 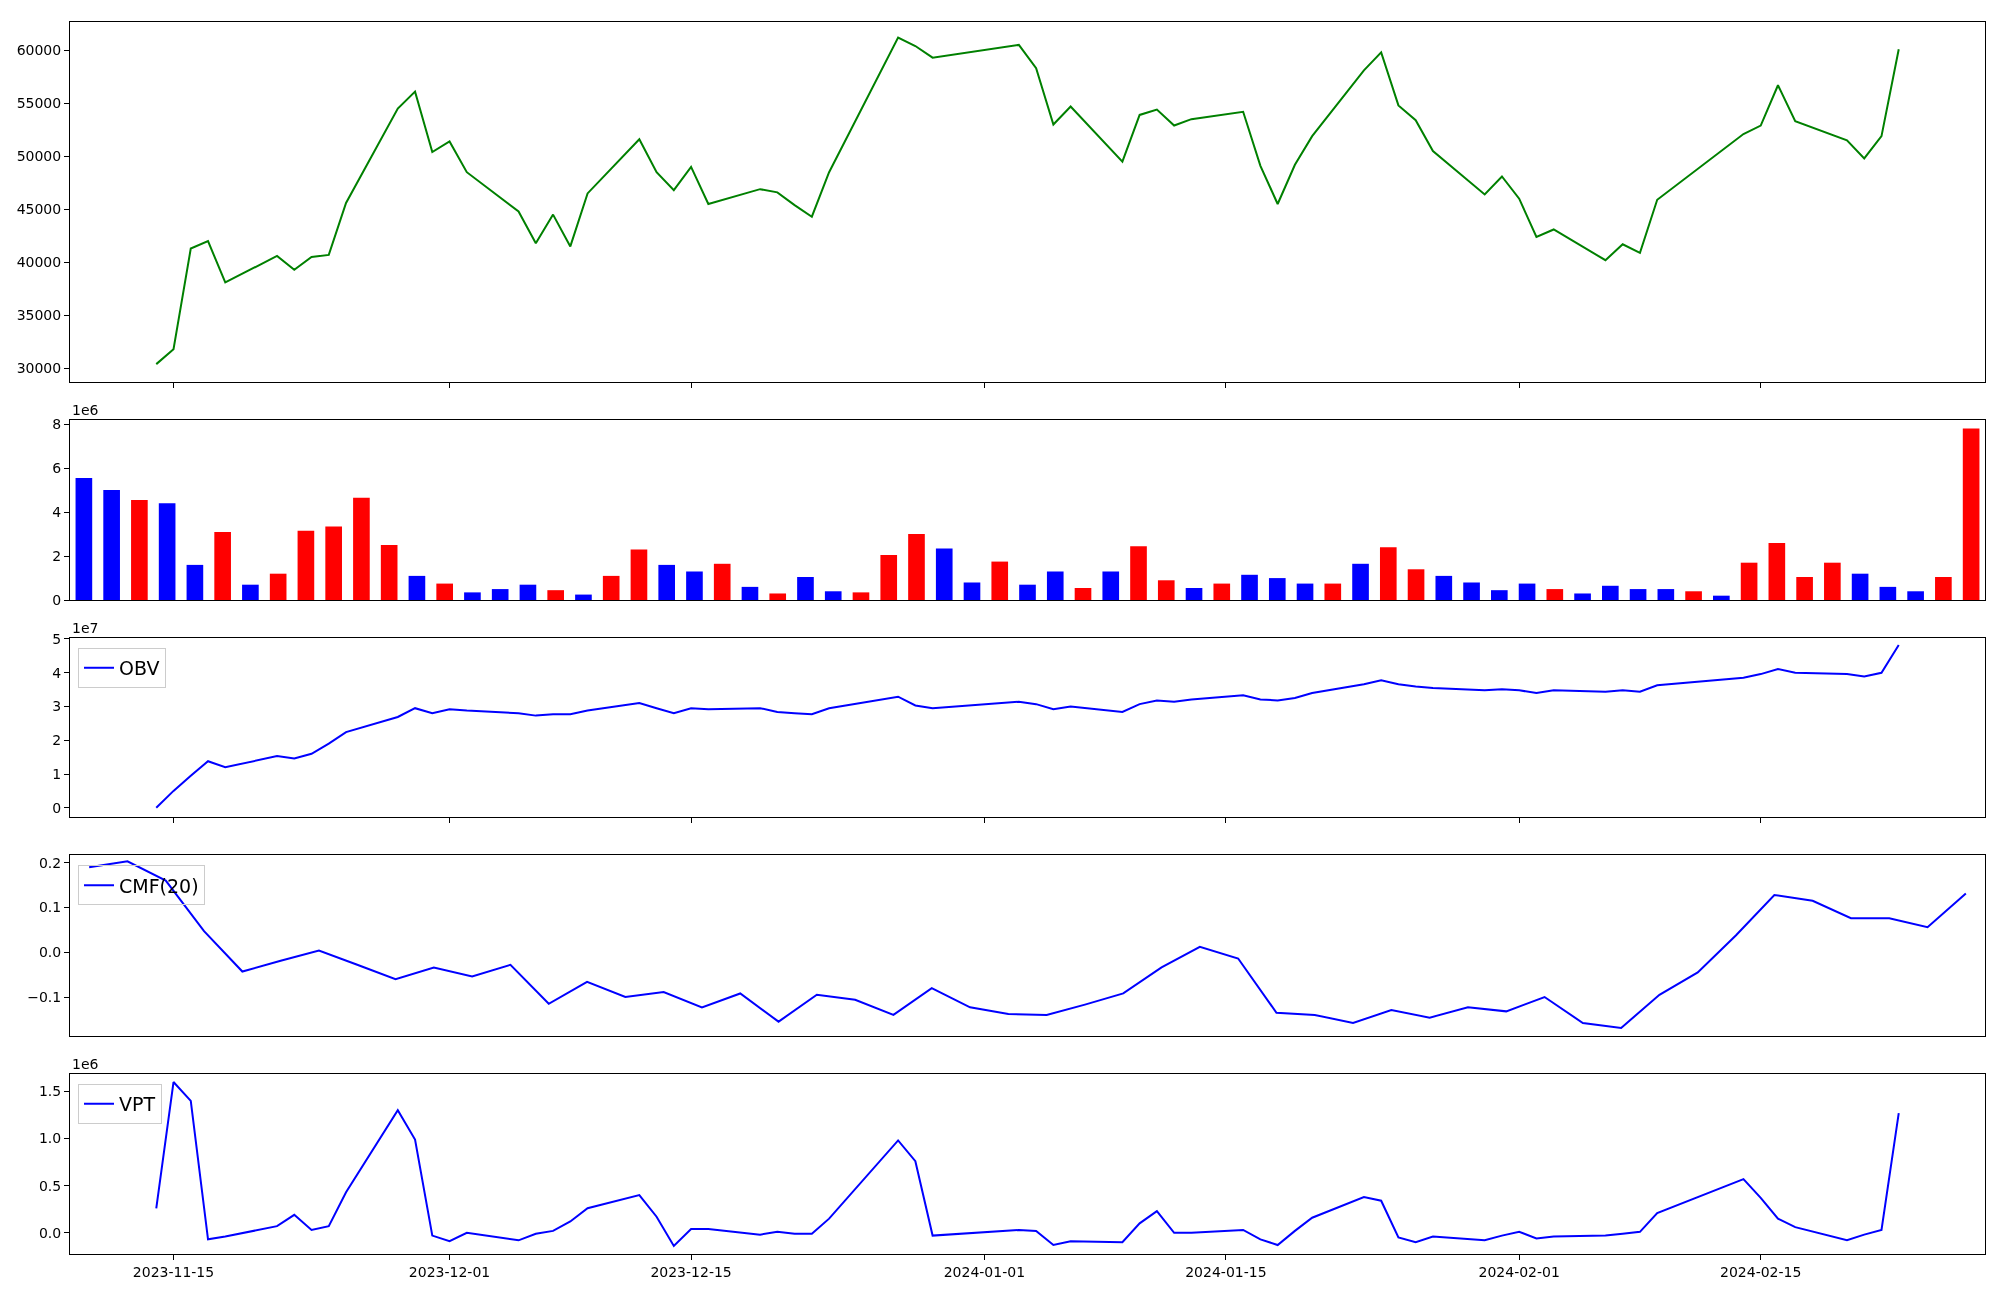 I want to click on y-tick-label: 30000, so click(x=39, y=368).